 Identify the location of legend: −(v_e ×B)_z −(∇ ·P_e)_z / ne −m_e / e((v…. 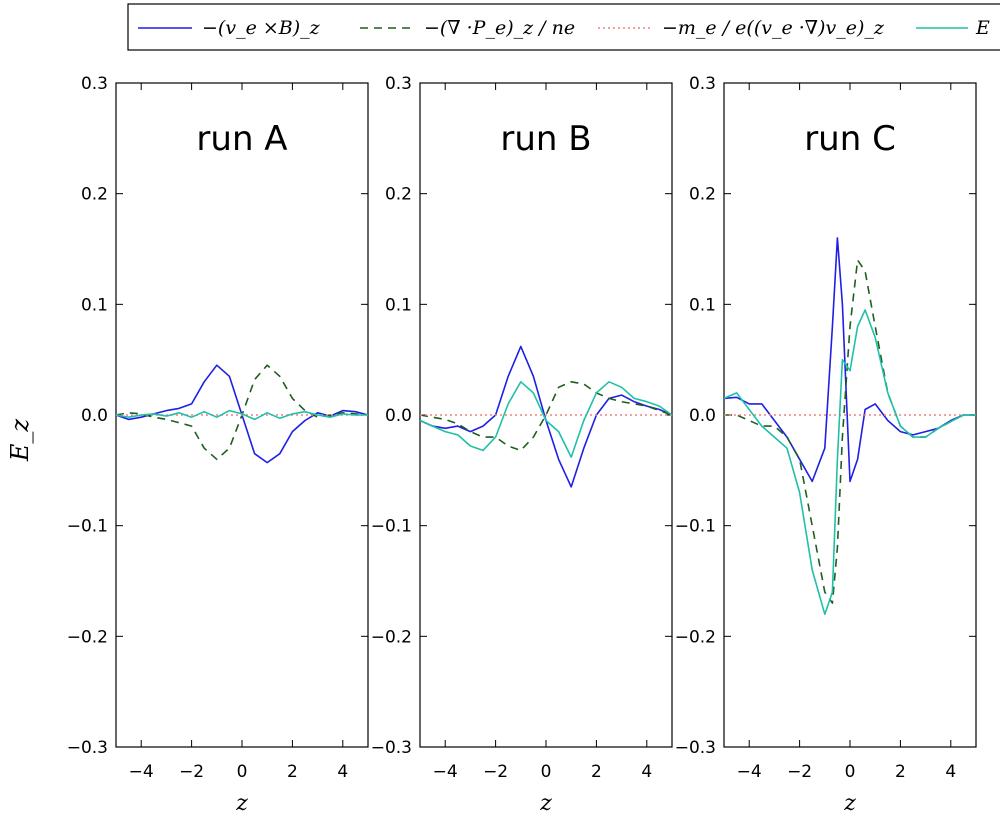
(563, 27).